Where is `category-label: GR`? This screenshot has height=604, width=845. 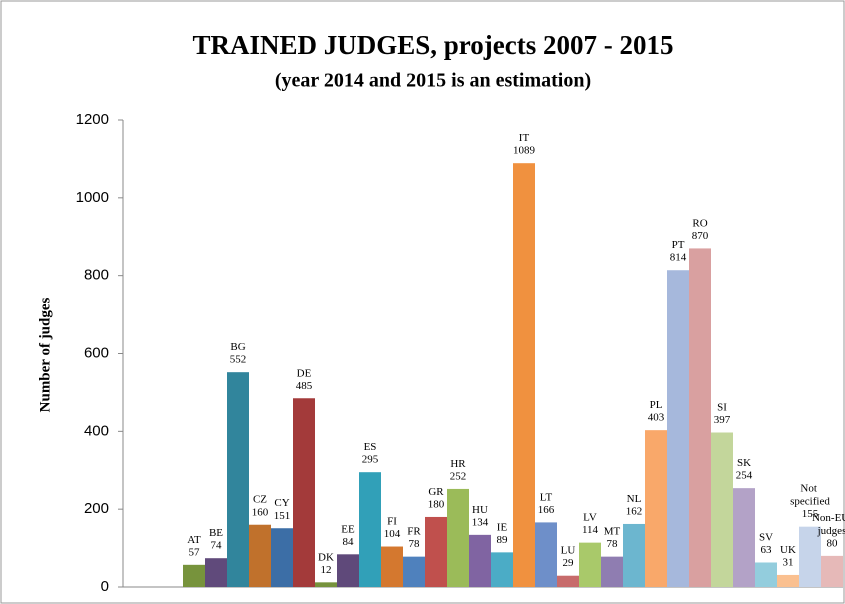 category-label: GR is located at coordinates (436, 491).